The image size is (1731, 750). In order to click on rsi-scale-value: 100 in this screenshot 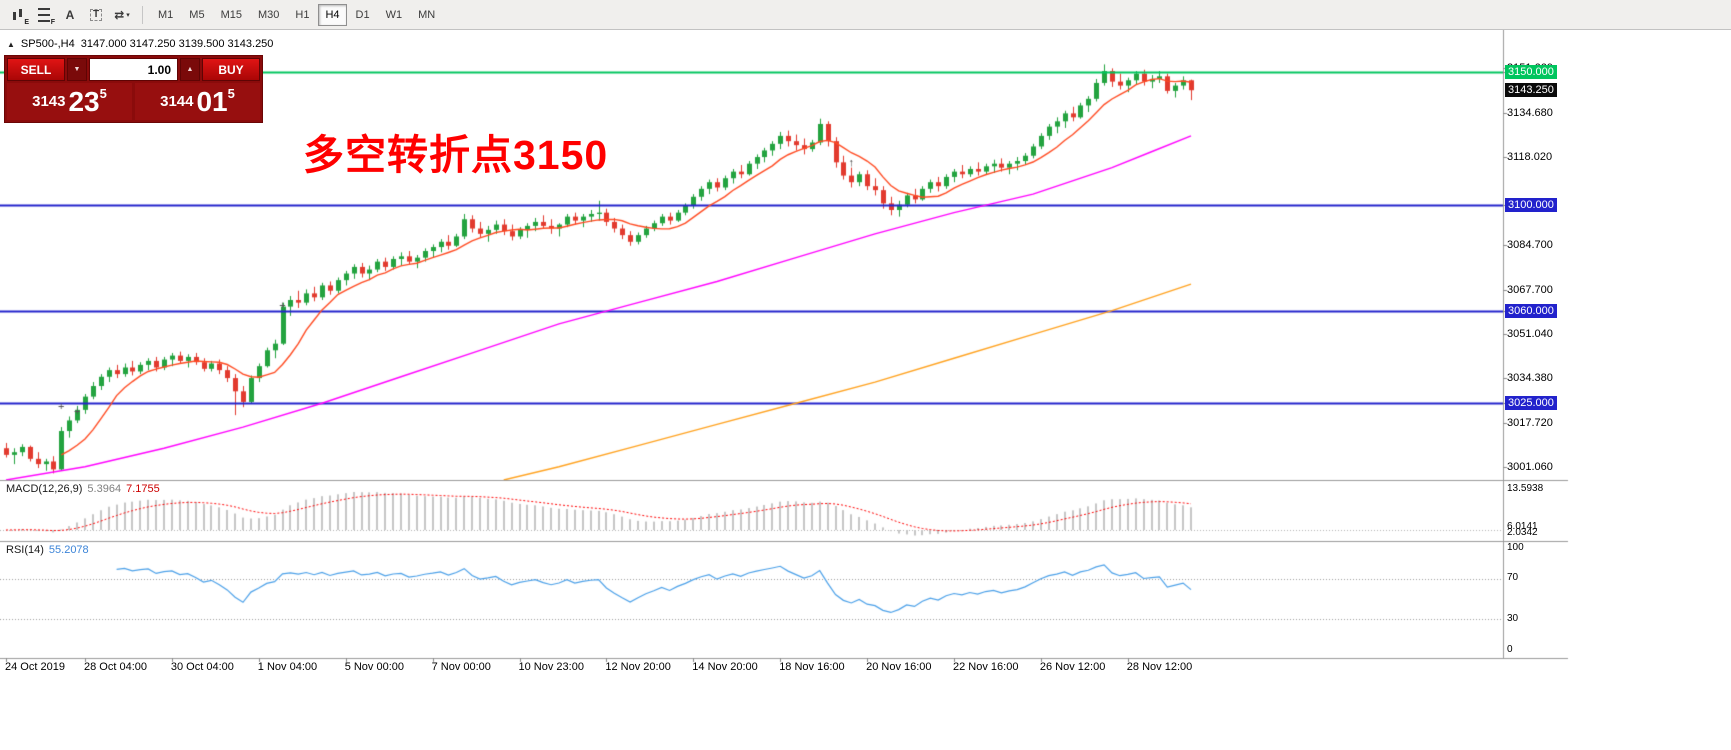, I will do `click(1515, 547)`.